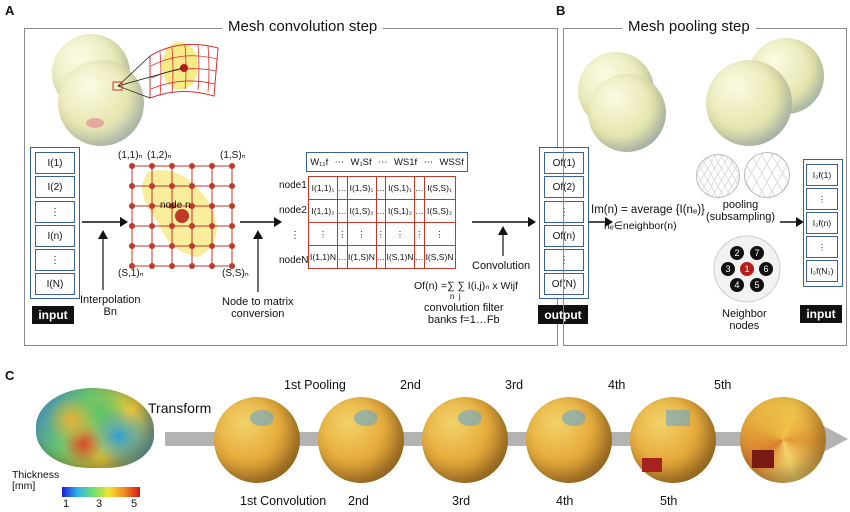  Describe the element at coordinates (319, 162) in the screenshot. I see `weight-label: W₁₁f` at that location.